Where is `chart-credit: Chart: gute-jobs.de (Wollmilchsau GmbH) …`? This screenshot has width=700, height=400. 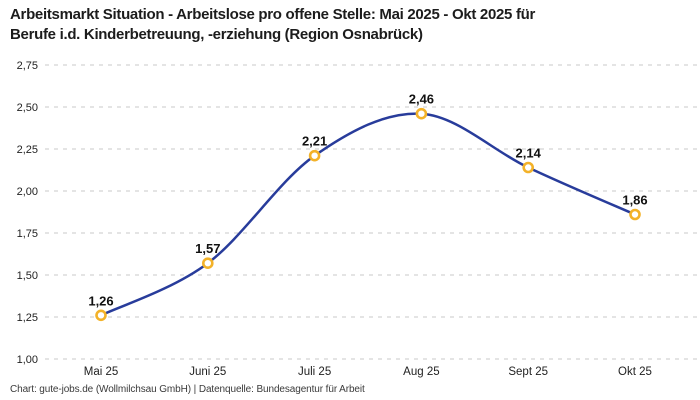 chart-credit: Chart: gute-jobs.de (Wollmilchsau GmbH) … is located at coordinates (187, 389).